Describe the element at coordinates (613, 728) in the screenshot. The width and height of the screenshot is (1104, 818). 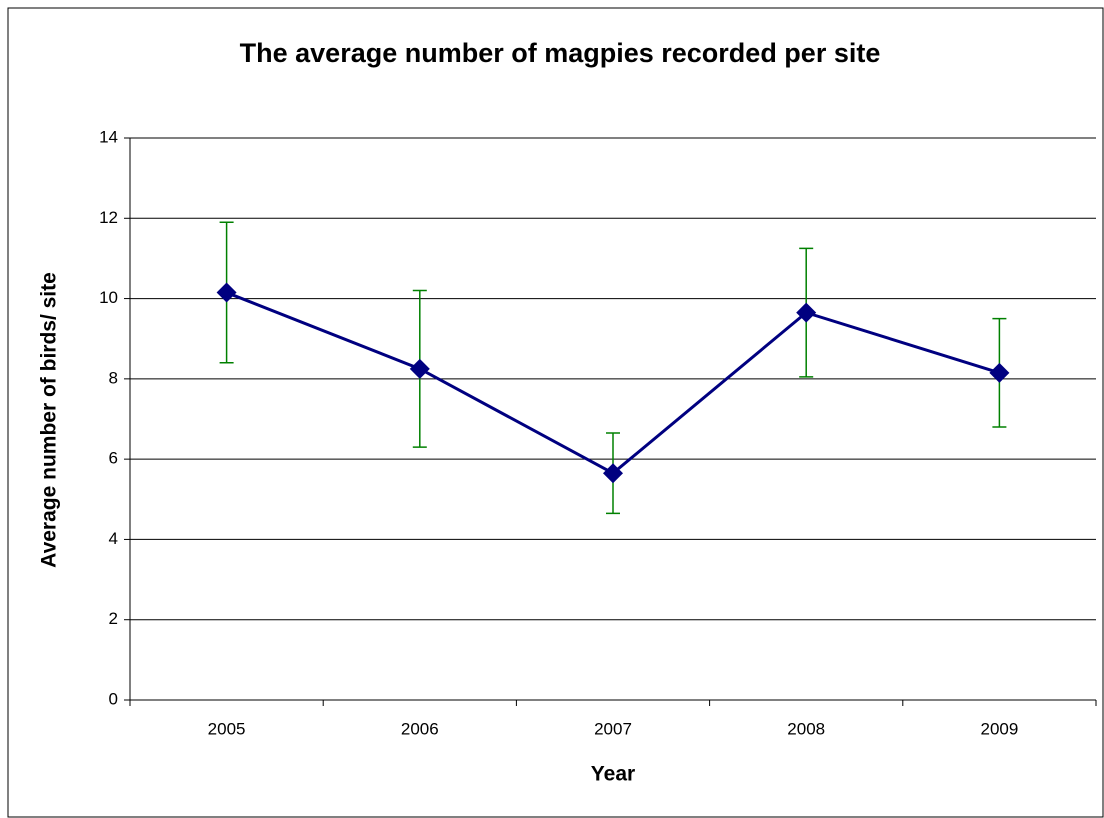
I see `x-tick-label: 2007` at that location.